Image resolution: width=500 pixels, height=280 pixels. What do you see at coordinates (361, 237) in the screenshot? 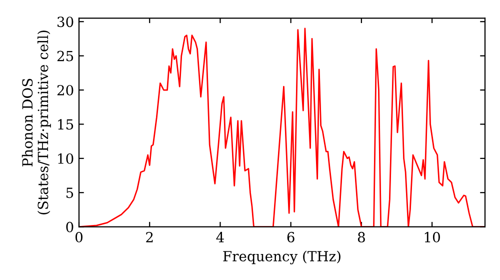
I see `x-tick-label: 8` at bounding box center [361, 237].